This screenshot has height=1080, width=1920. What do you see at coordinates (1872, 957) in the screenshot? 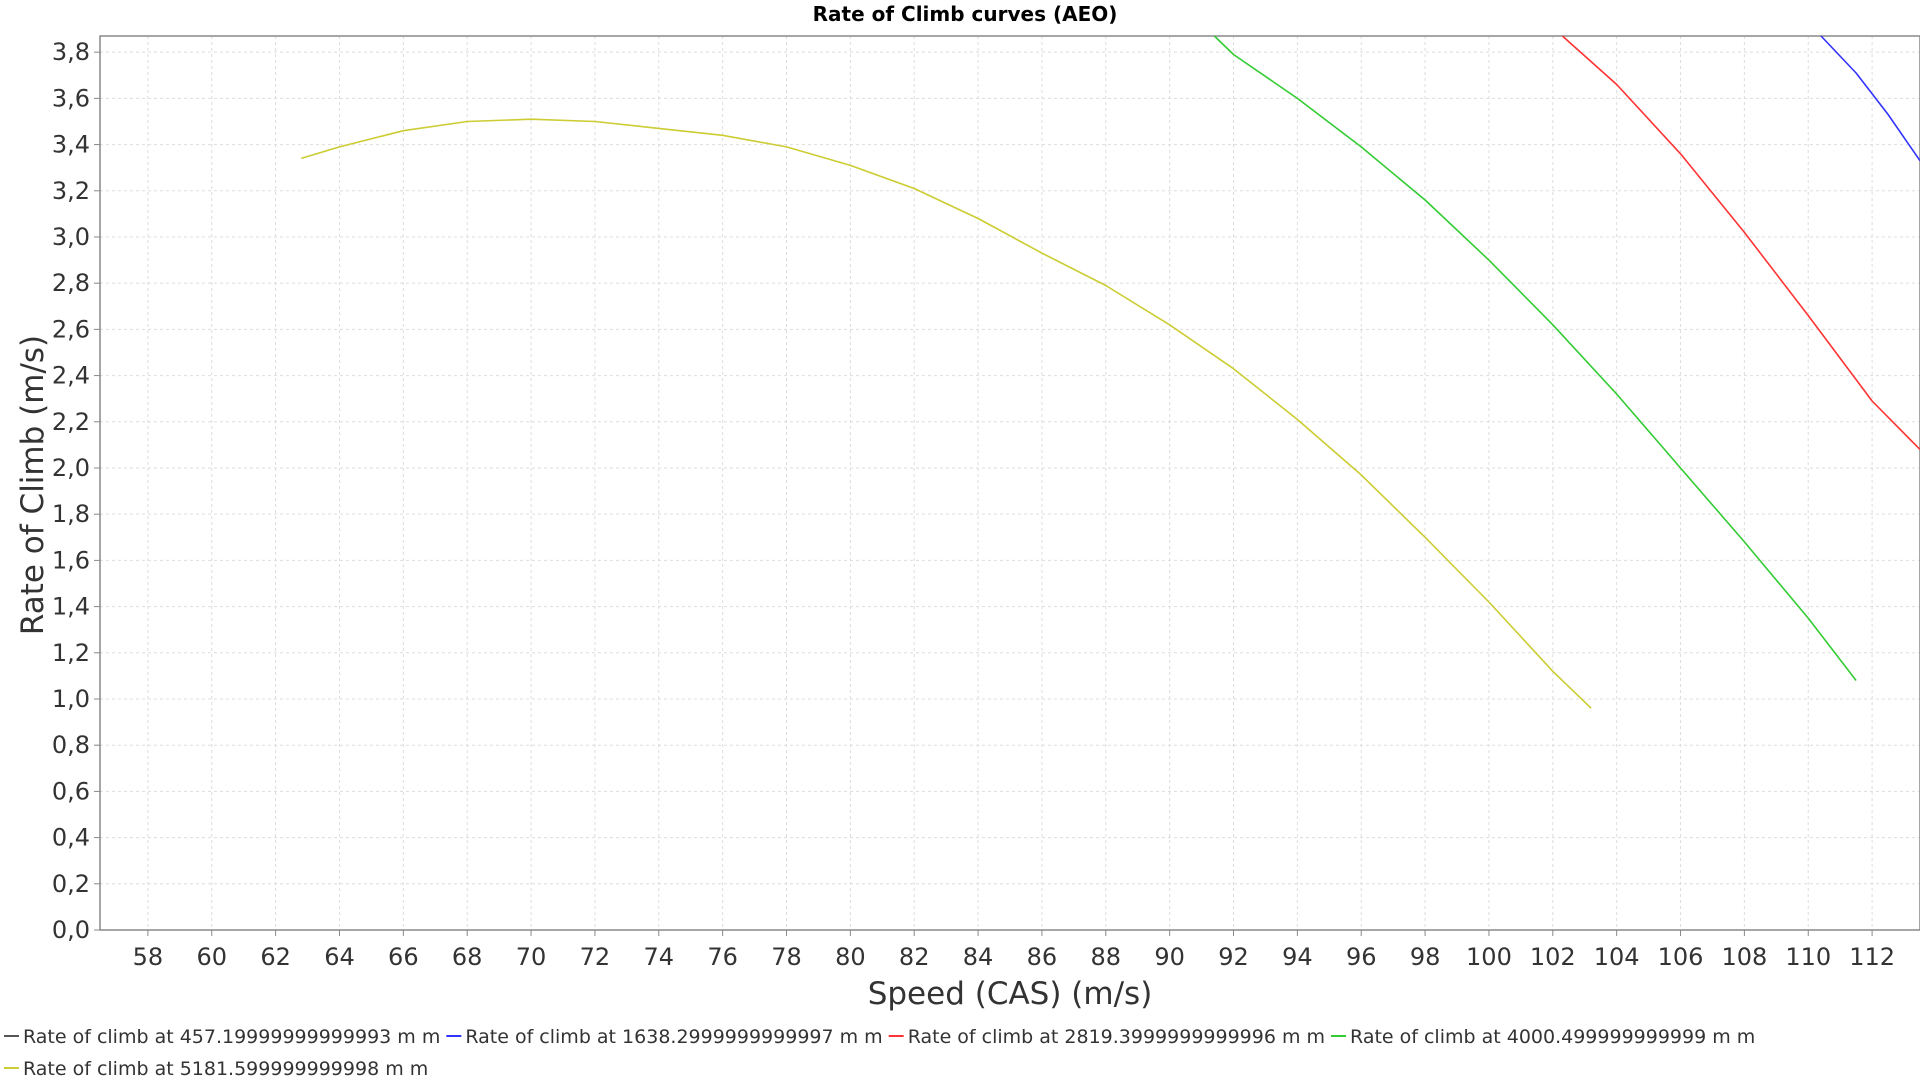
I see `x-tick-label: 112` at bounding box center [1872, 957].